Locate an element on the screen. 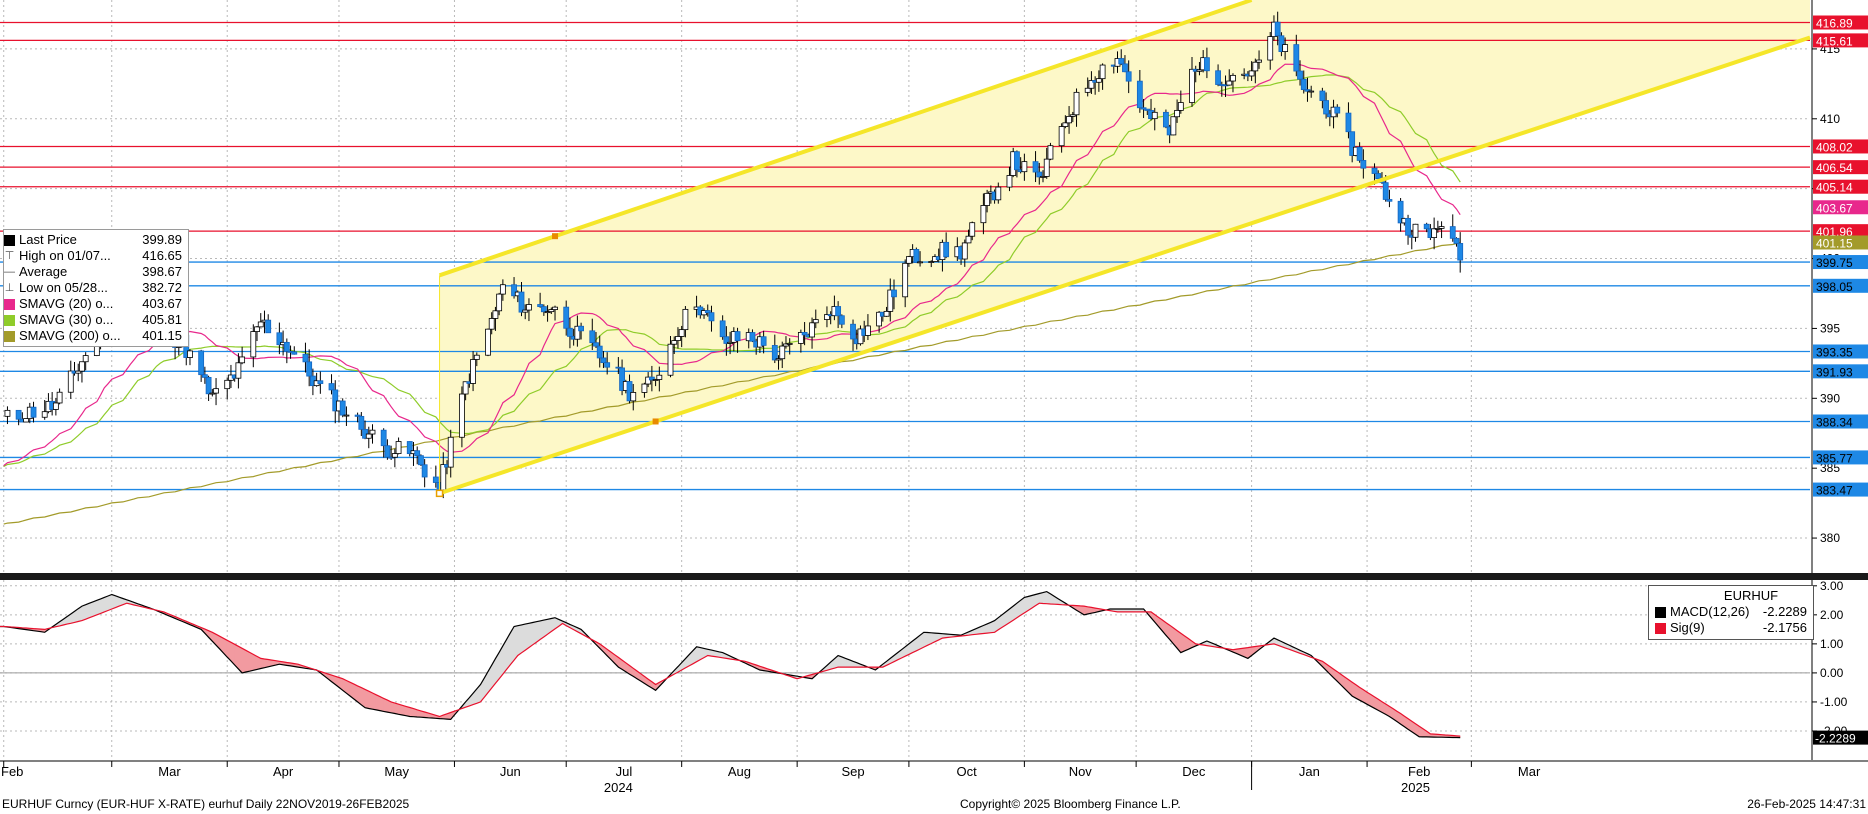 The image size is (1868, 814). level-label-text: 399.75 is located at coordinates (1834, 263).